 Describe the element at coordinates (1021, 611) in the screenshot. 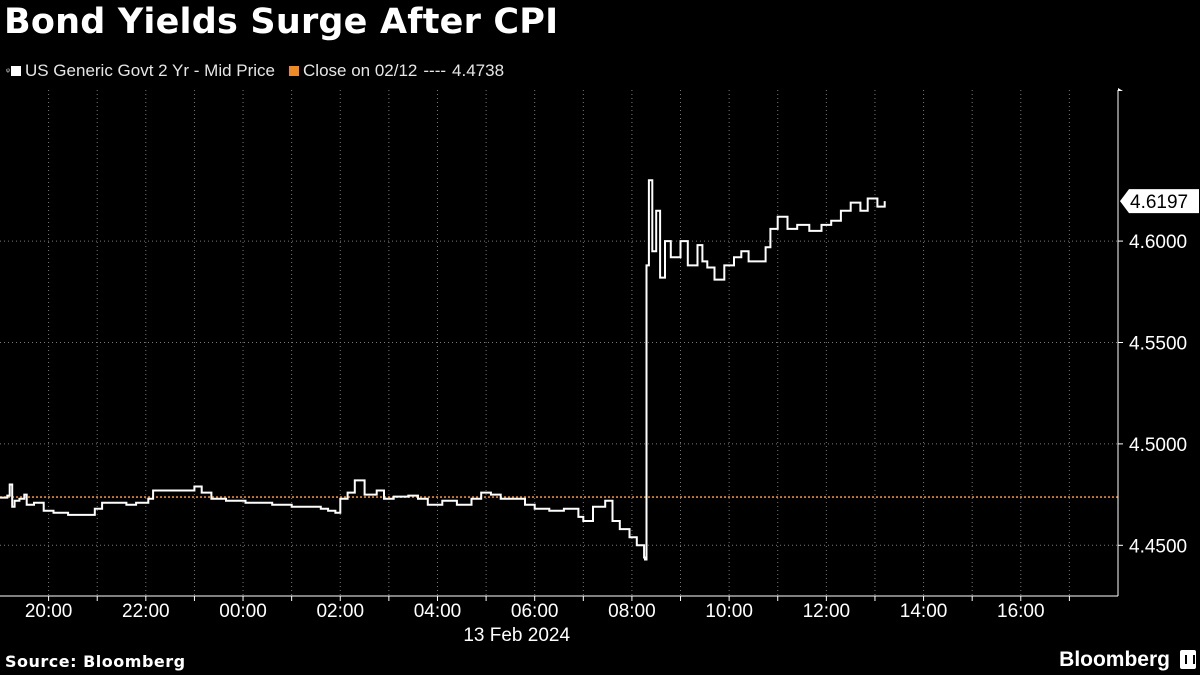

I see `x-tick-label: 16:00` at that location.